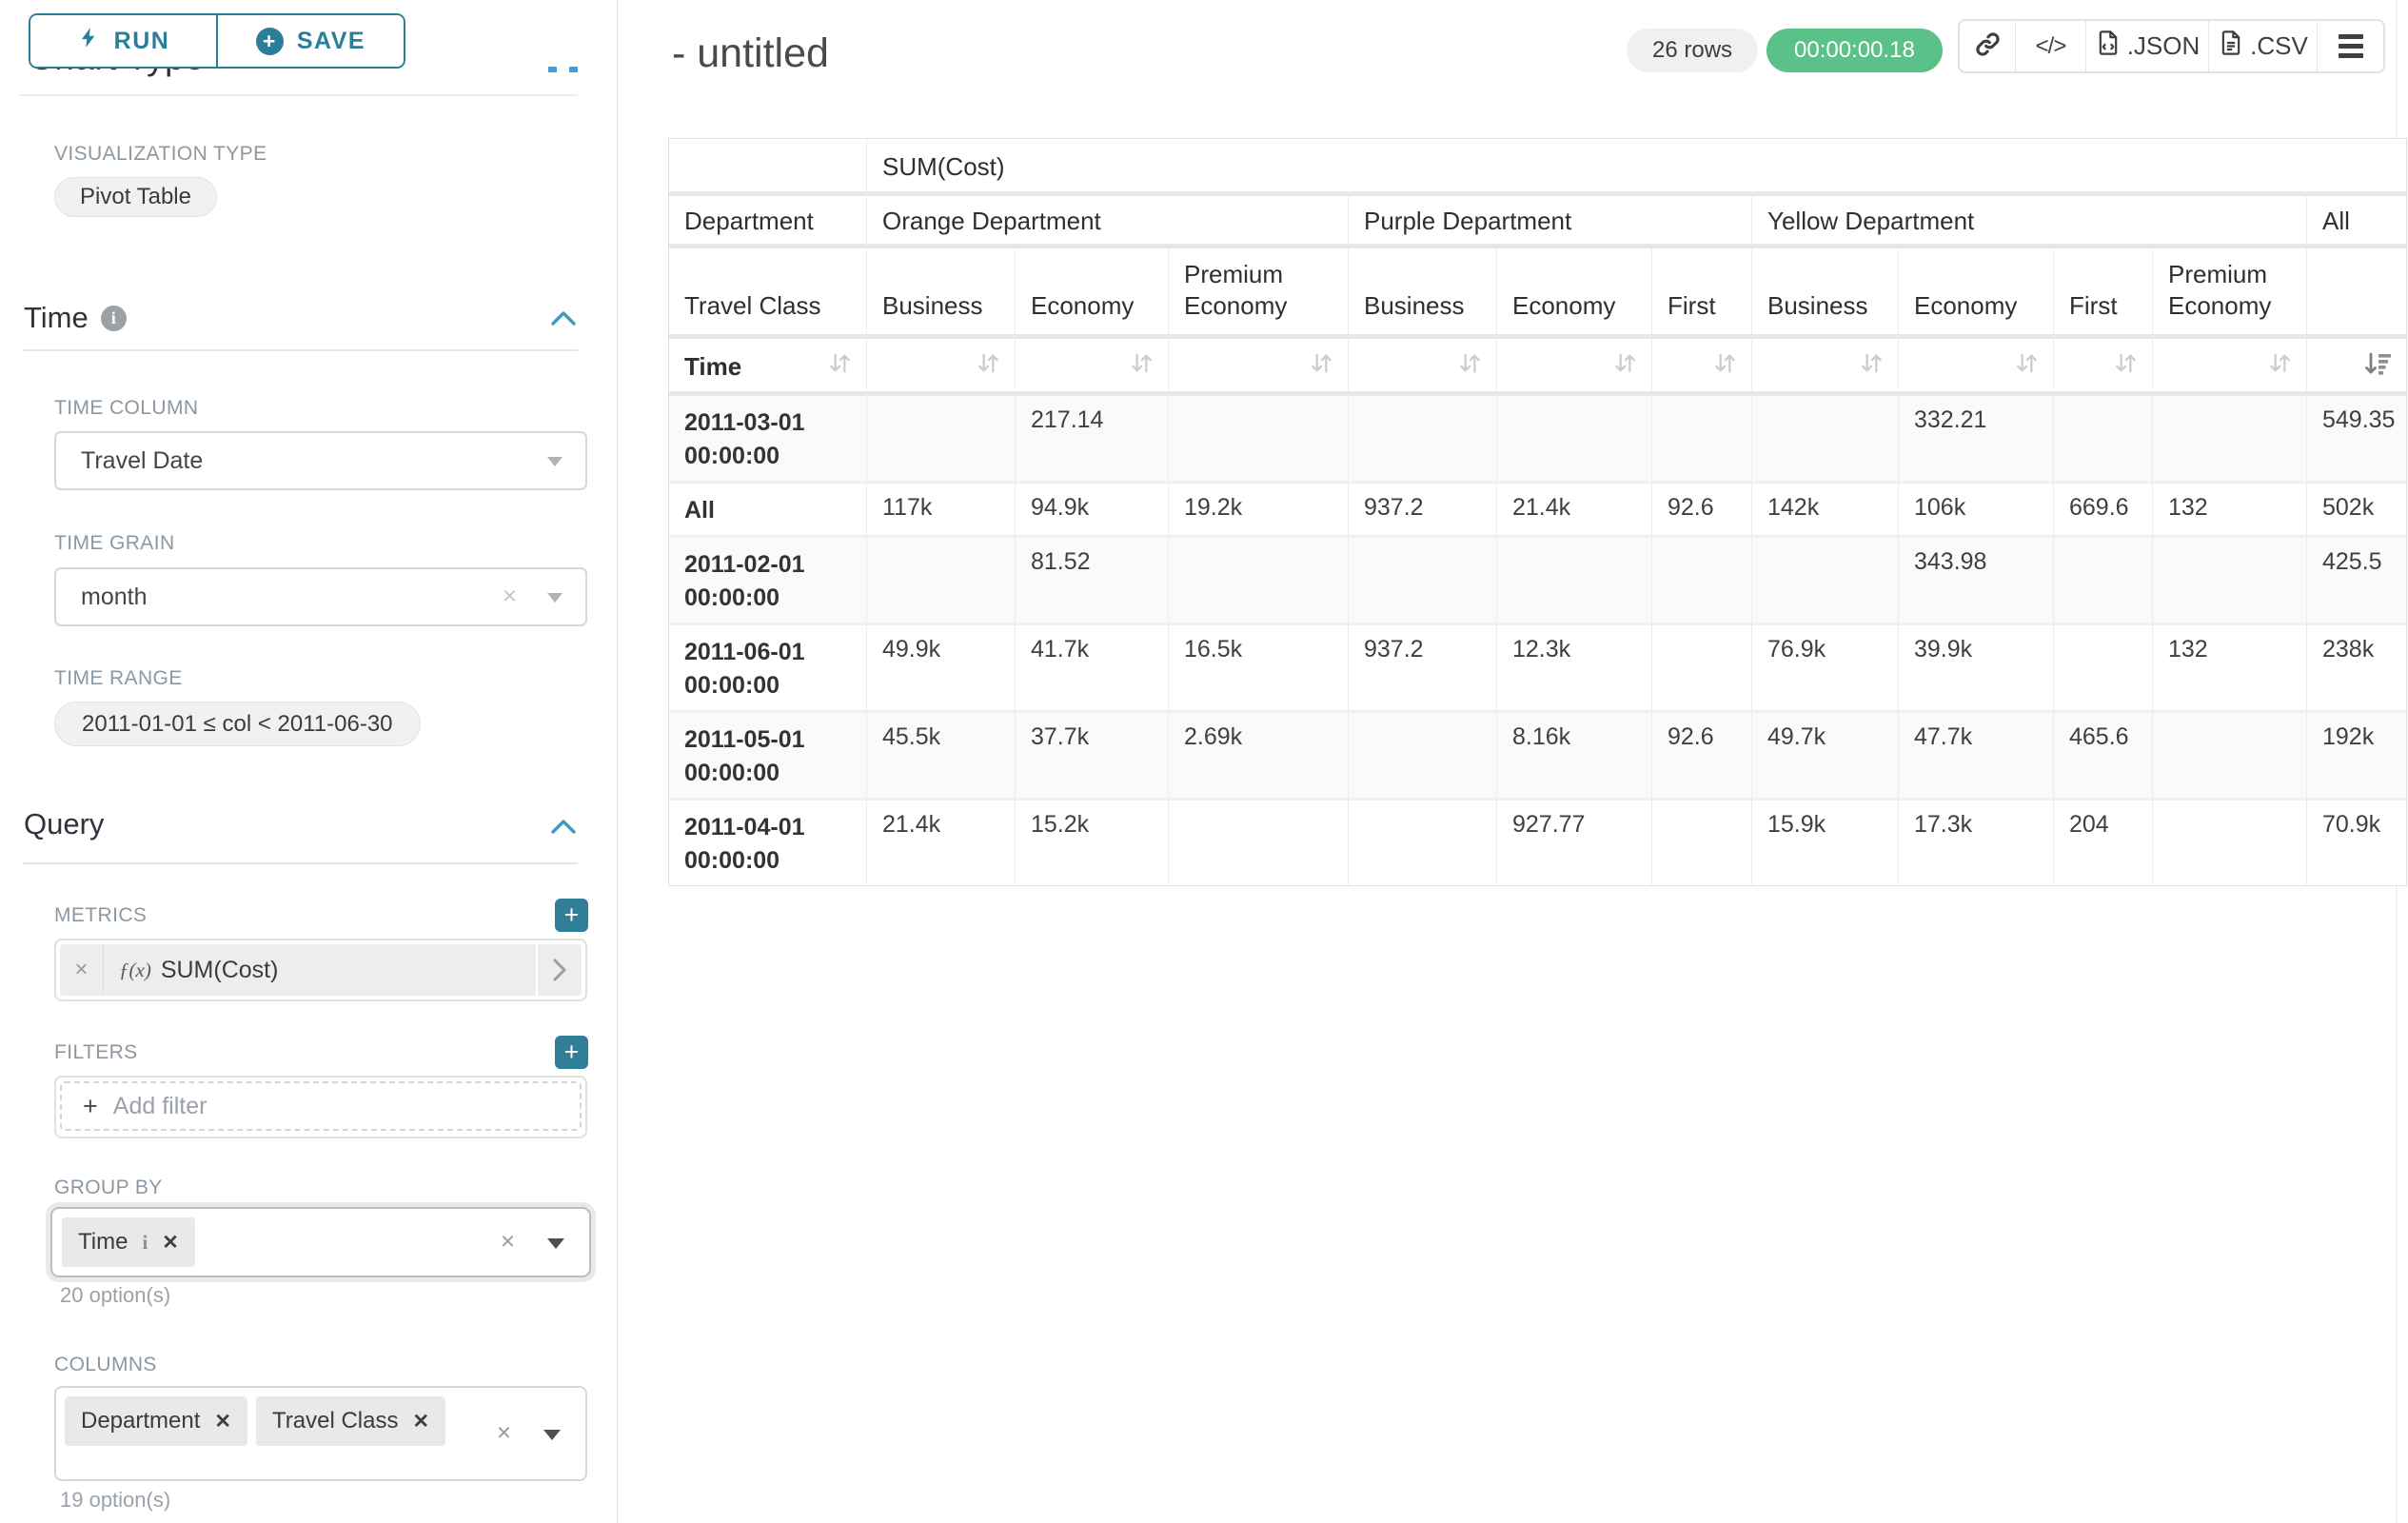 This screenshot has width=2408, height=1523. What do you see at coordinates (82, 970) in the screenshot?
I see `remove-metric-icon: ×` at bounding box center [82, 970].